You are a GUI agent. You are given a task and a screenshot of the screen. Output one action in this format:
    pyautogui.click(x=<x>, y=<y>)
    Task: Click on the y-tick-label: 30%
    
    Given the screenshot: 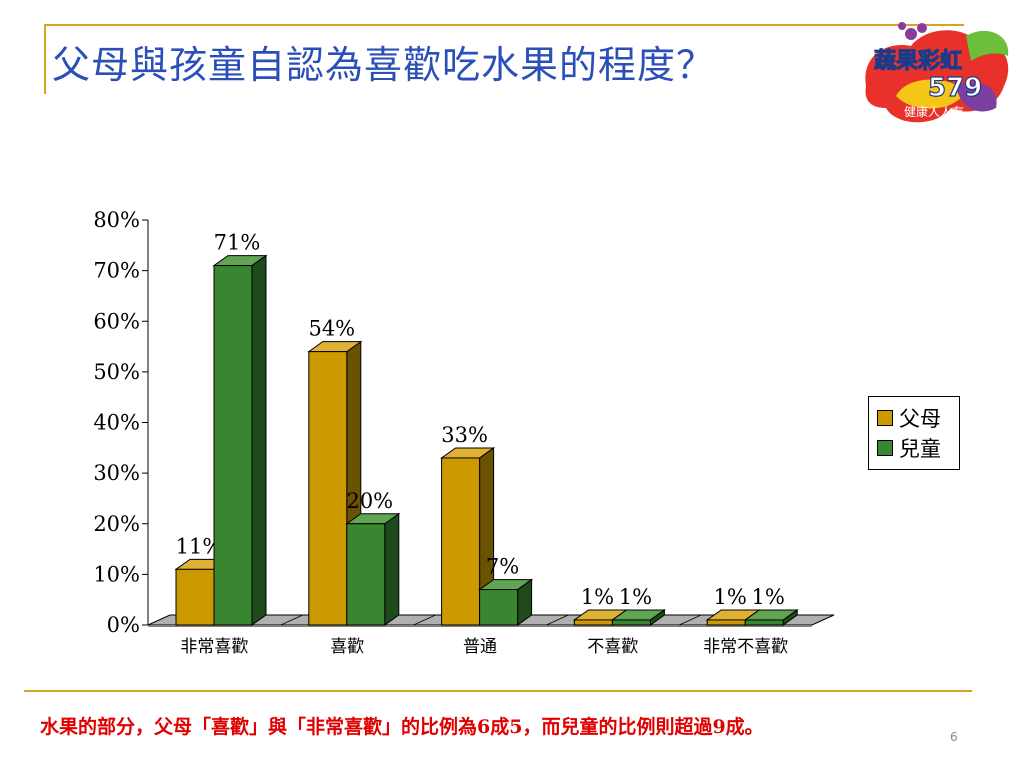 What is the action you would take?
    pyautogui.click(x=116, y=473)
    